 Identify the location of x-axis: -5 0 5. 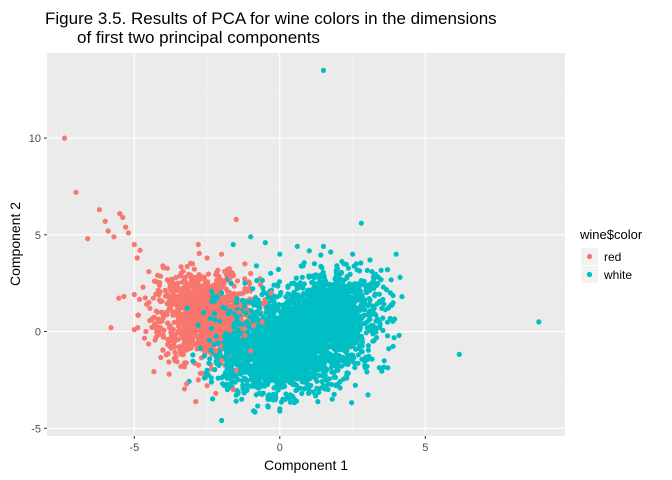
(278, 445).